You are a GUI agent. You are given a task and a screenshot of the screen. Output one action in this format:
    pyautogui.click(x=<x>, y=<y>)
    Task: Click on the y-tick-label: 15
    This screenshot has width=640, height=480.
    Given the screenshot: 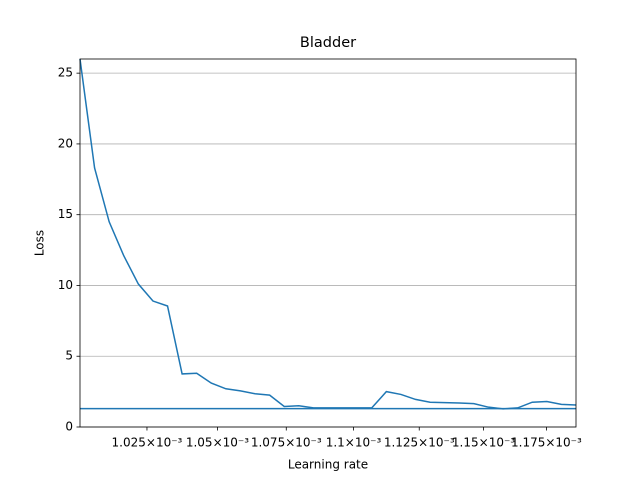 What is the action you would take?
    pyautogui.click(x=65, y=214)
    